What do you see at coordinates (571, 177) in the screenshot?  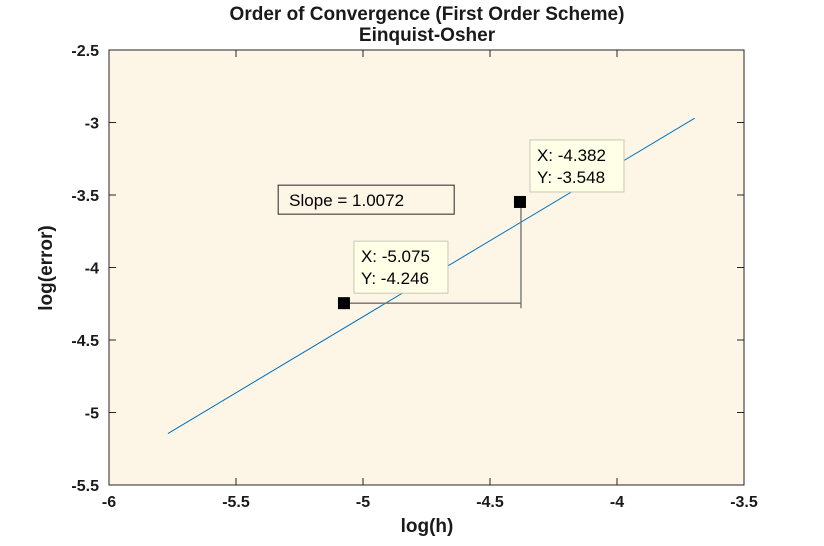 I see `datatip-y-text: Y: -3.548` at bounding box center [571, 177].